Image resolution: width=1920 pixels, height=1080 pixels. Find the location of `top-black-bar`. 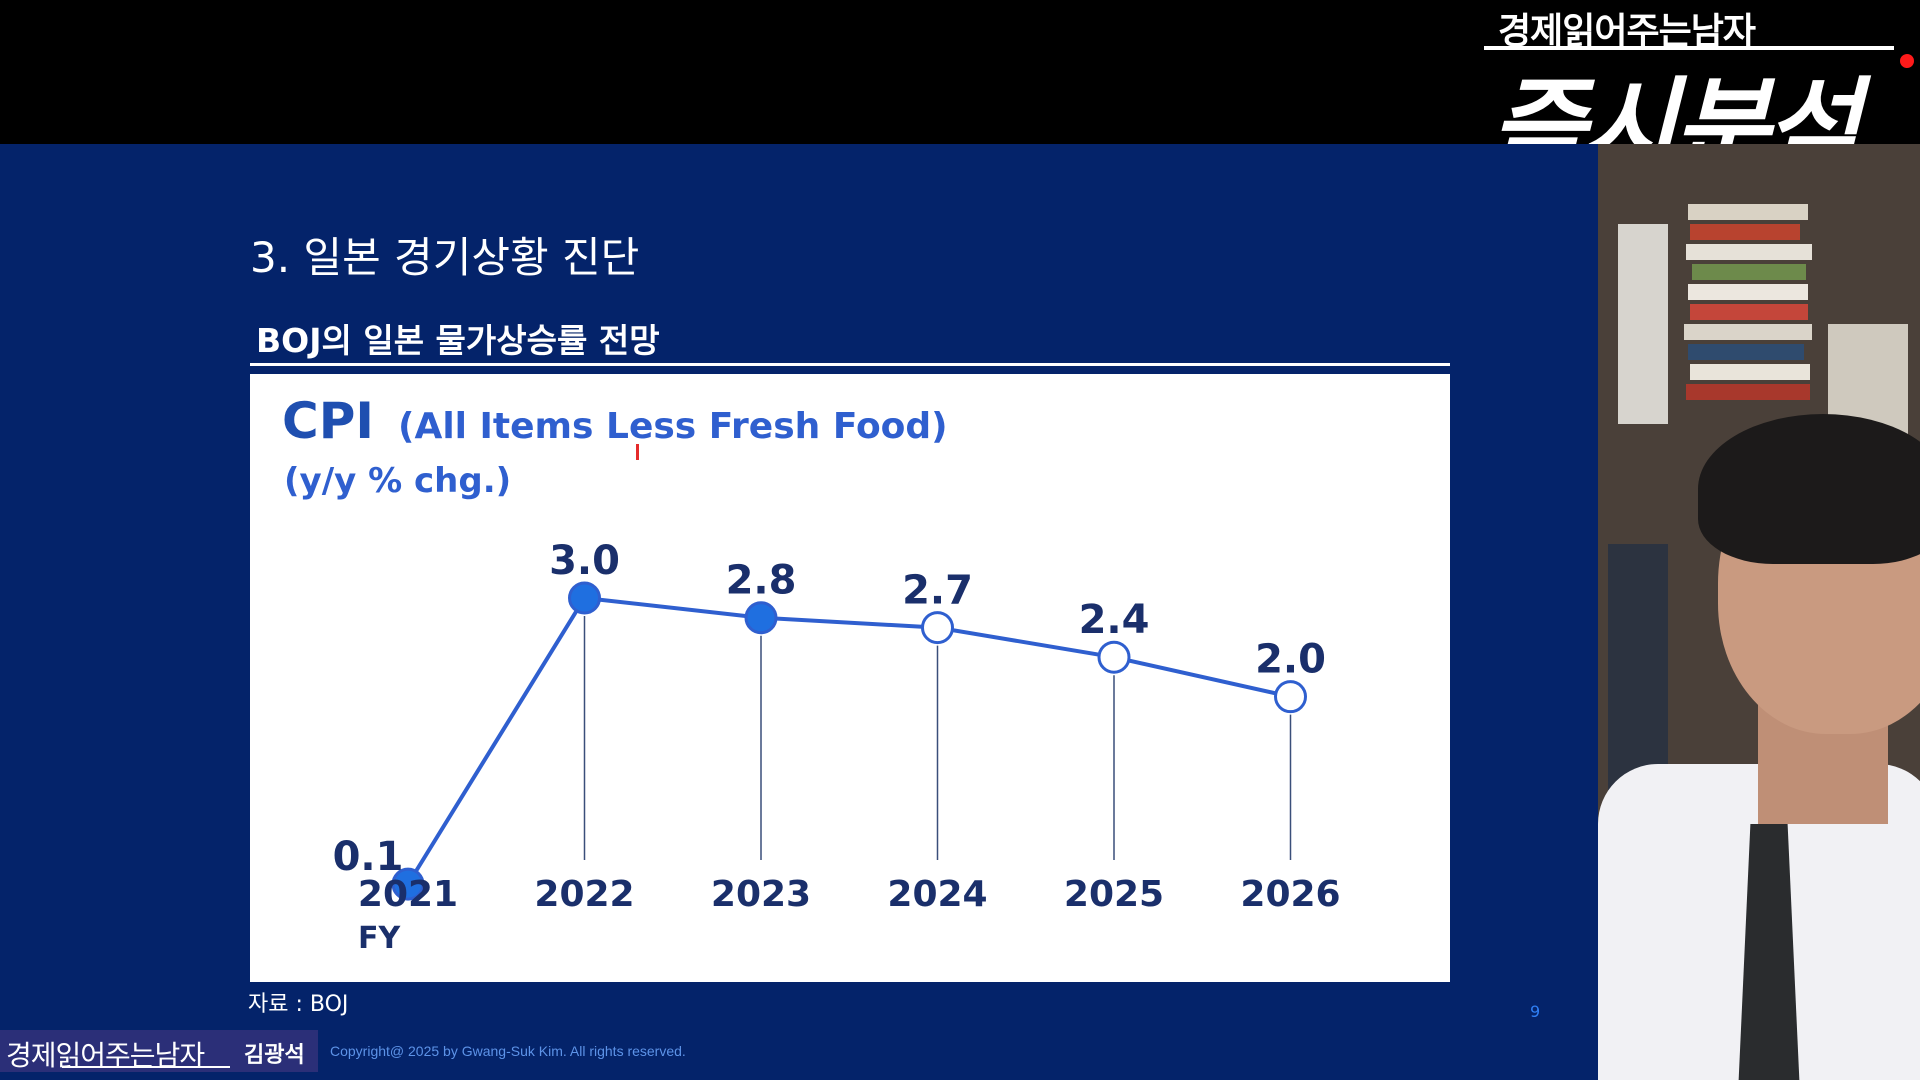

top-black-bar is located at coordinates (960, 72).